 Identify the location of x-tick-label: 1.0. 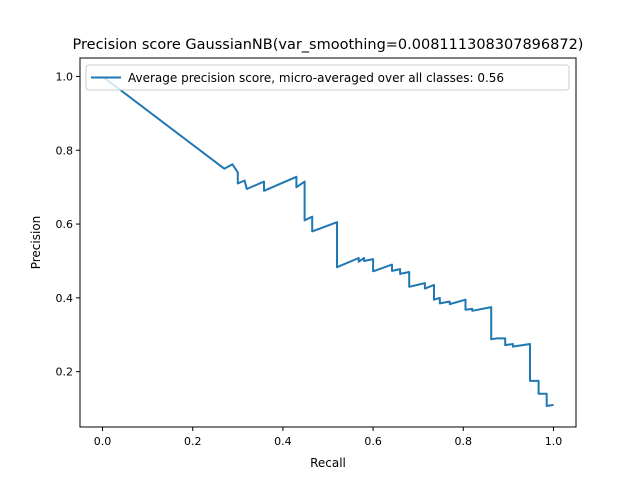
(554, 441).